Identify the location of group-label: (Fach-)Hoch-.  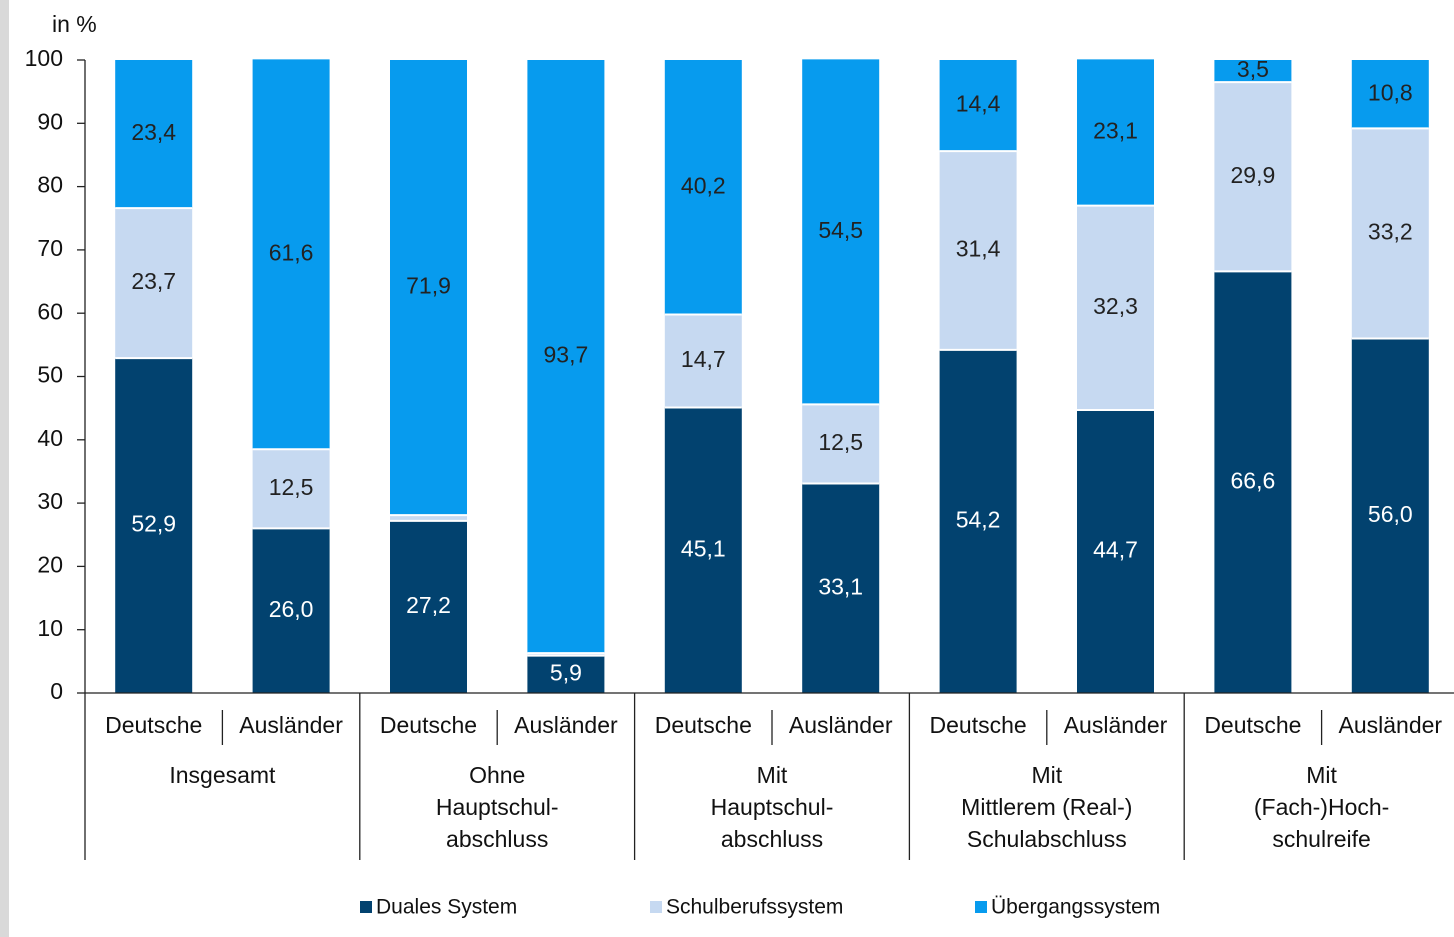
(1321, 807).